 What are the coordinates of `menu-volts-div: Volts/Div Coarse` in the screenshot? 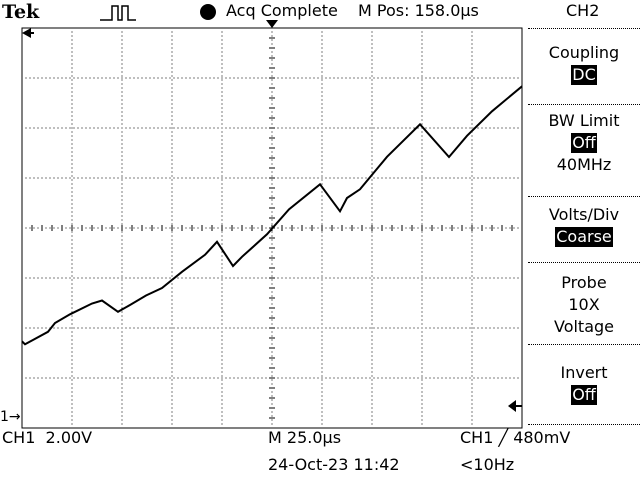 It's located at (584, 226).